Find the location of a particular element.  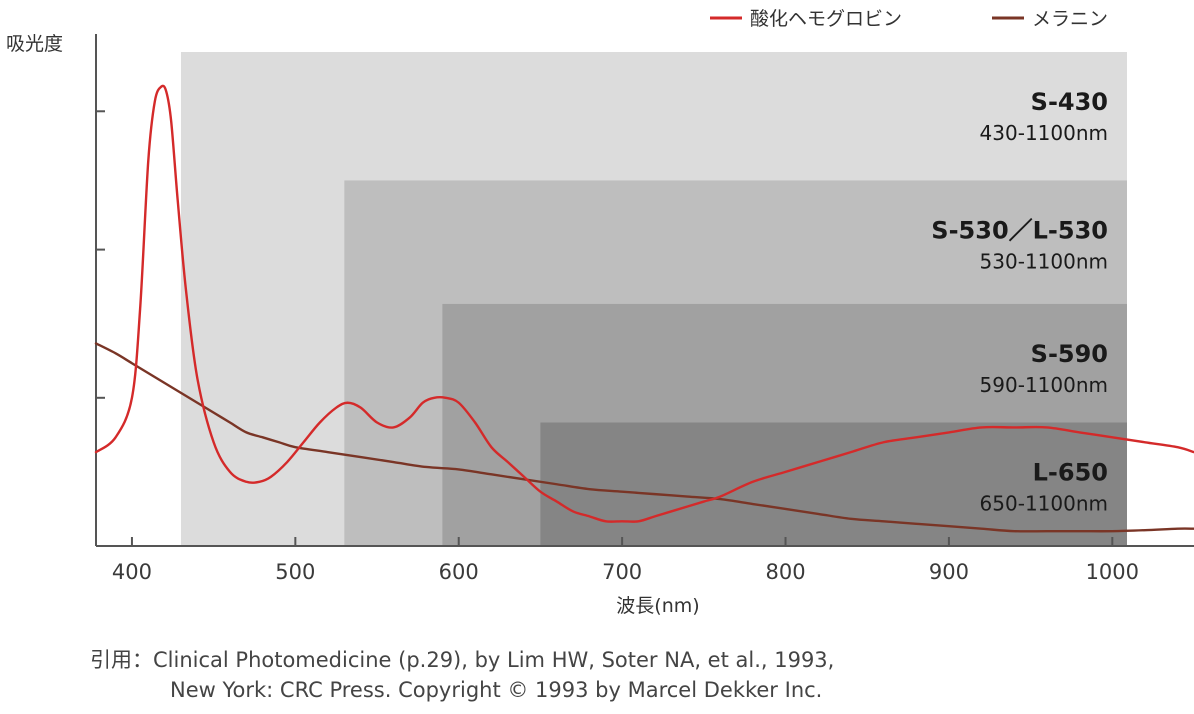

x-tick-label-1000: 1000 is located at coordinates (1112, 572).